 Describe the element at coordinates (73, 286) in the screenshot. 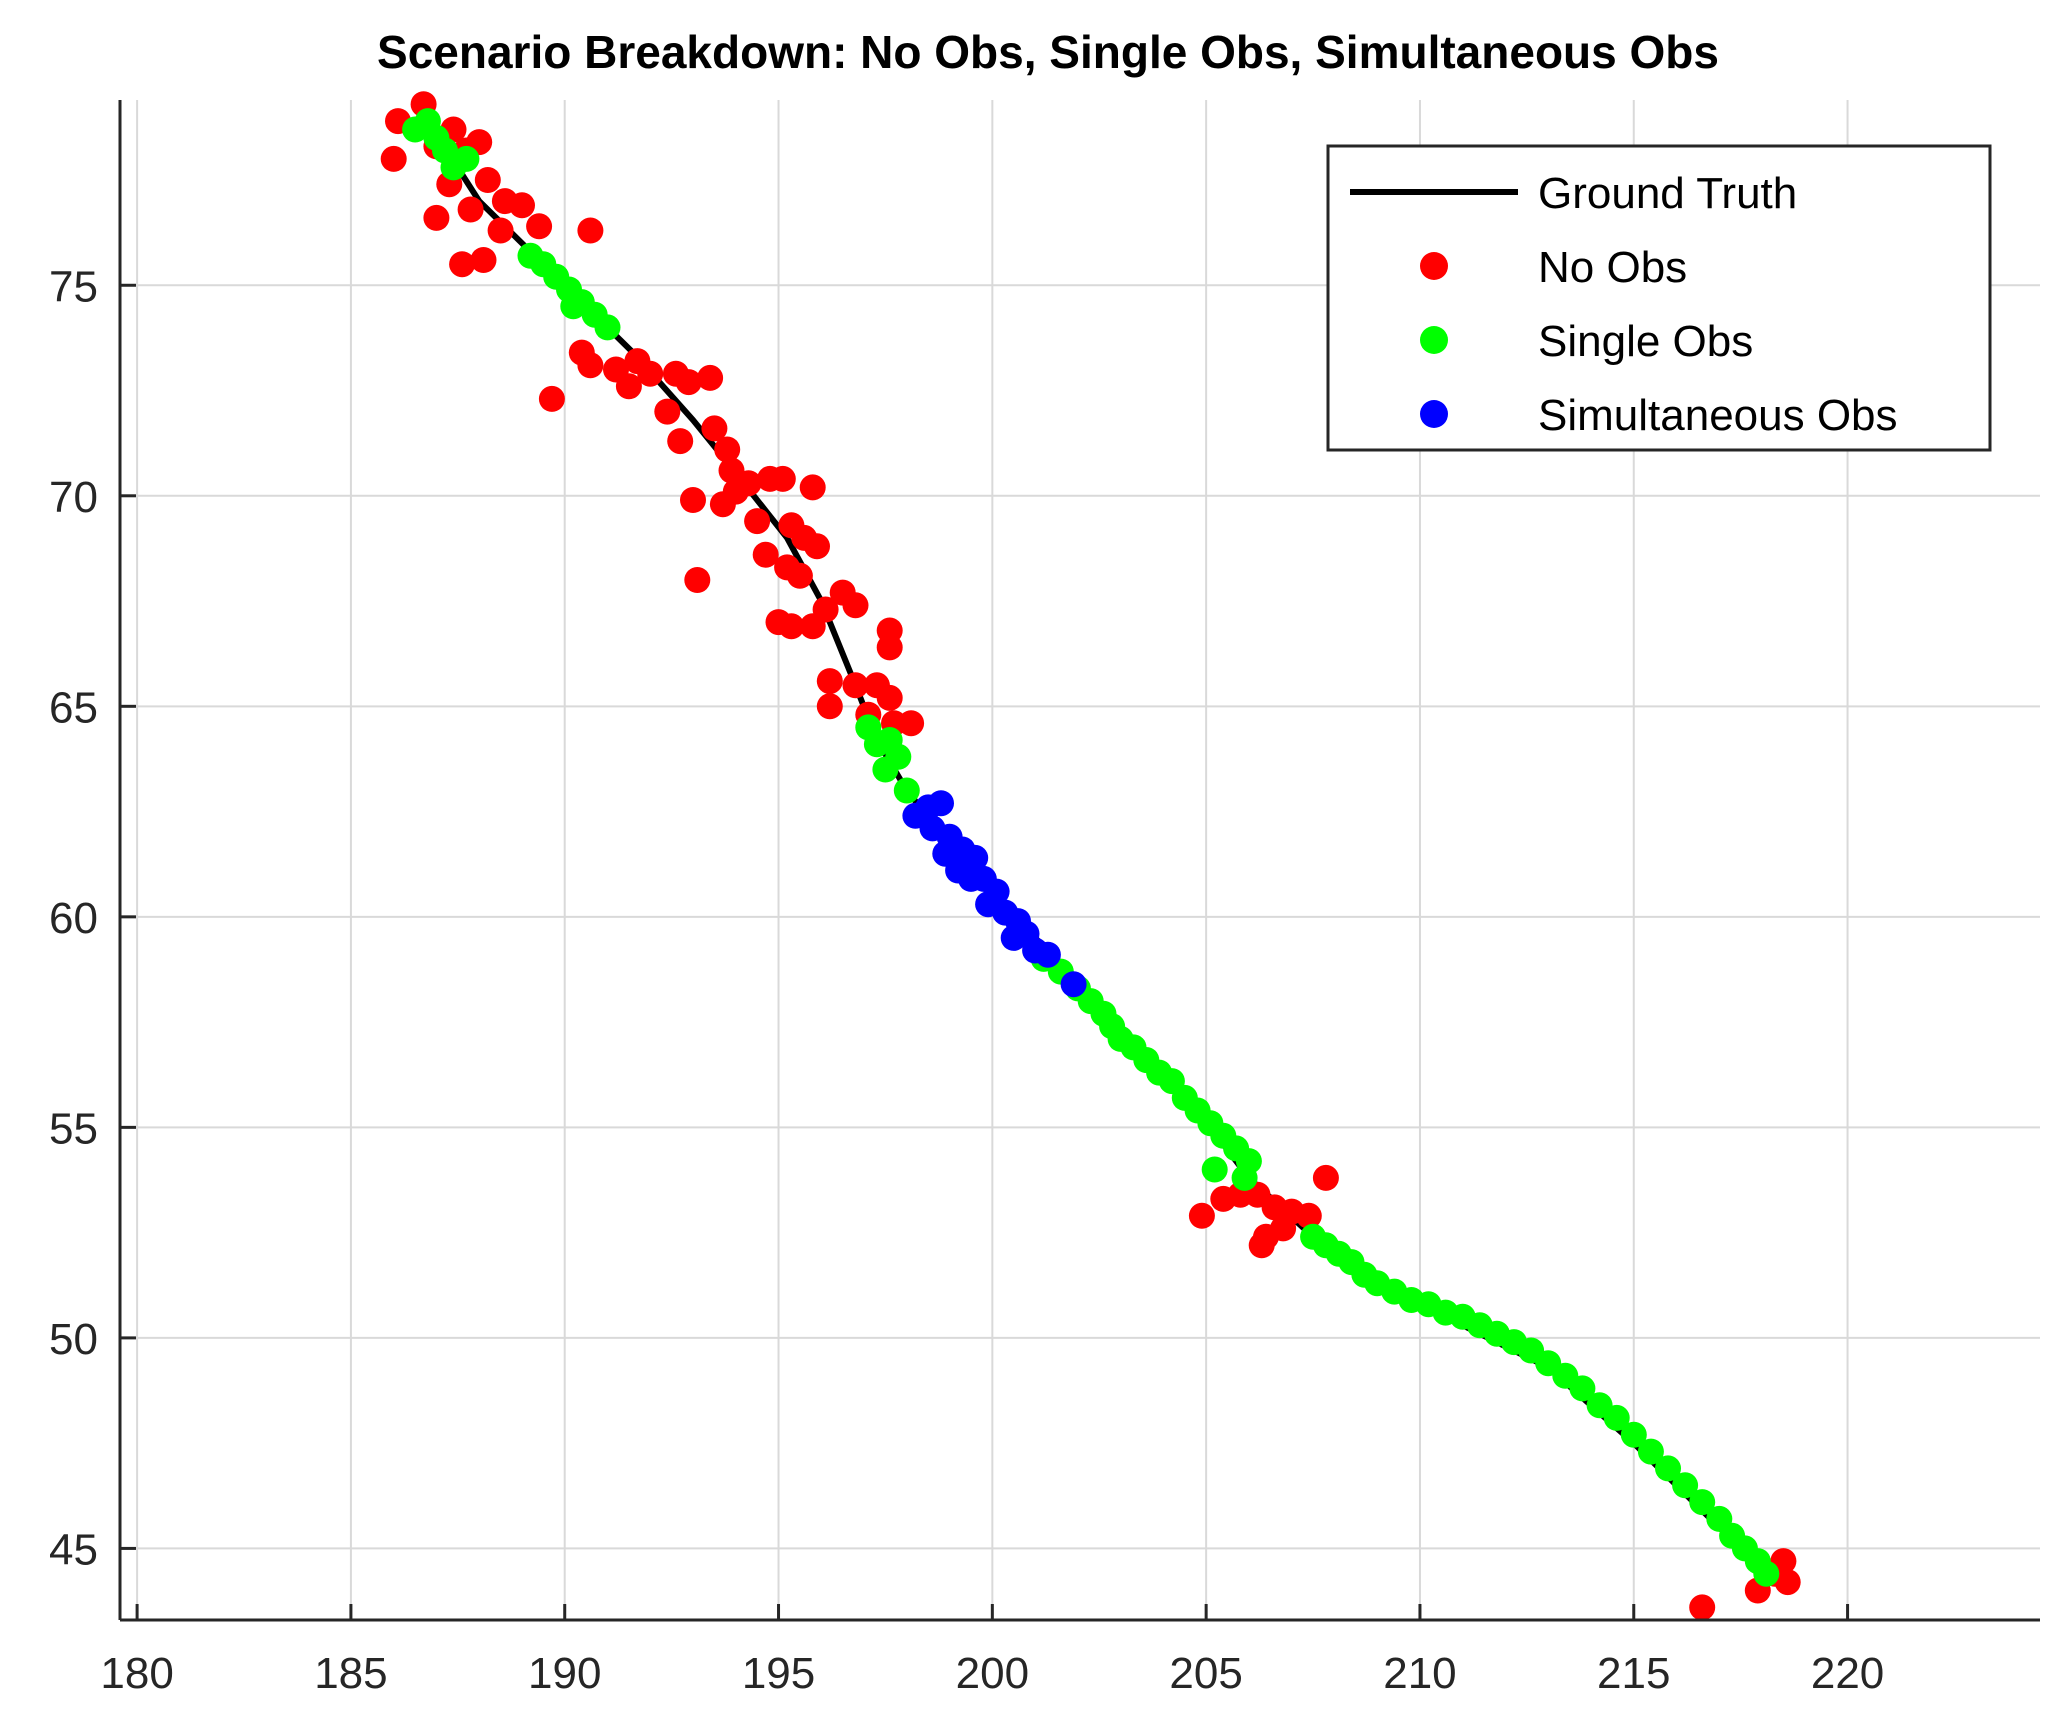

I see `y-tick-label: 75` at that location.